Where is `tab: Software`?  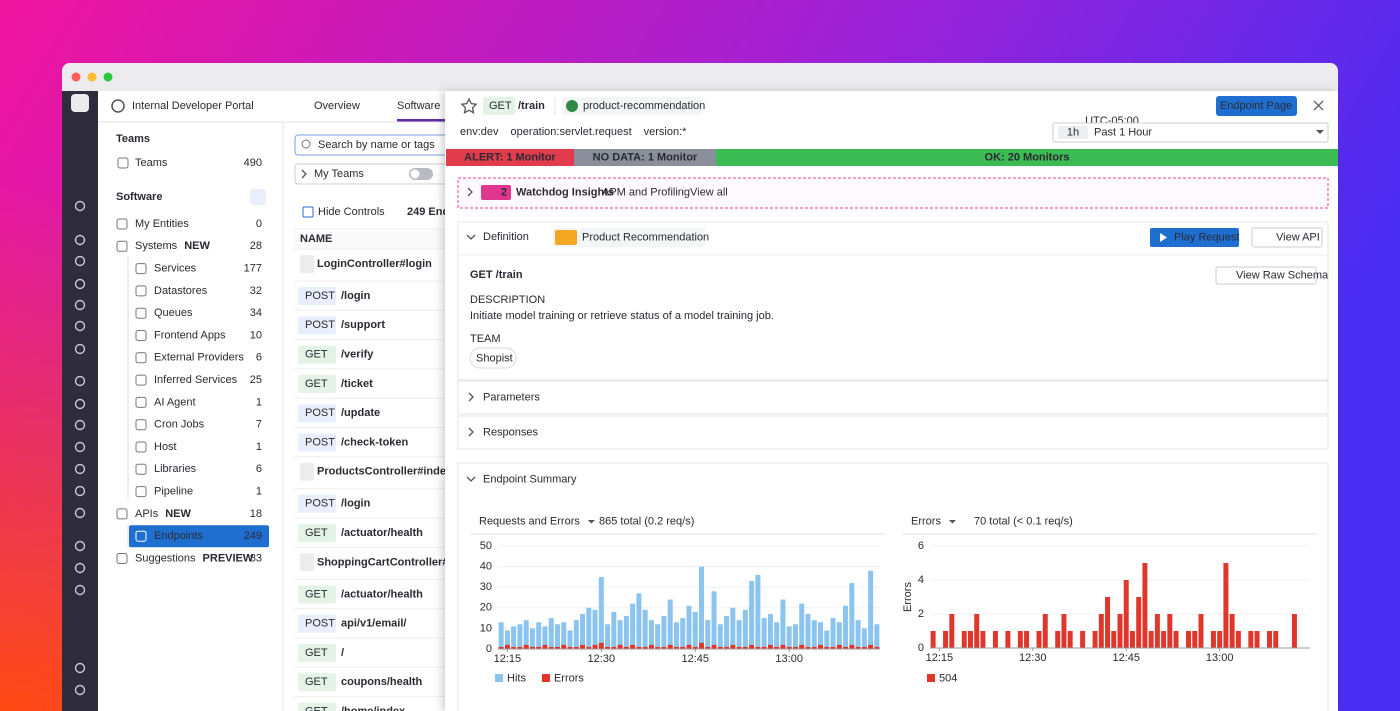 tab: Software is located at coordinates (418, 106).